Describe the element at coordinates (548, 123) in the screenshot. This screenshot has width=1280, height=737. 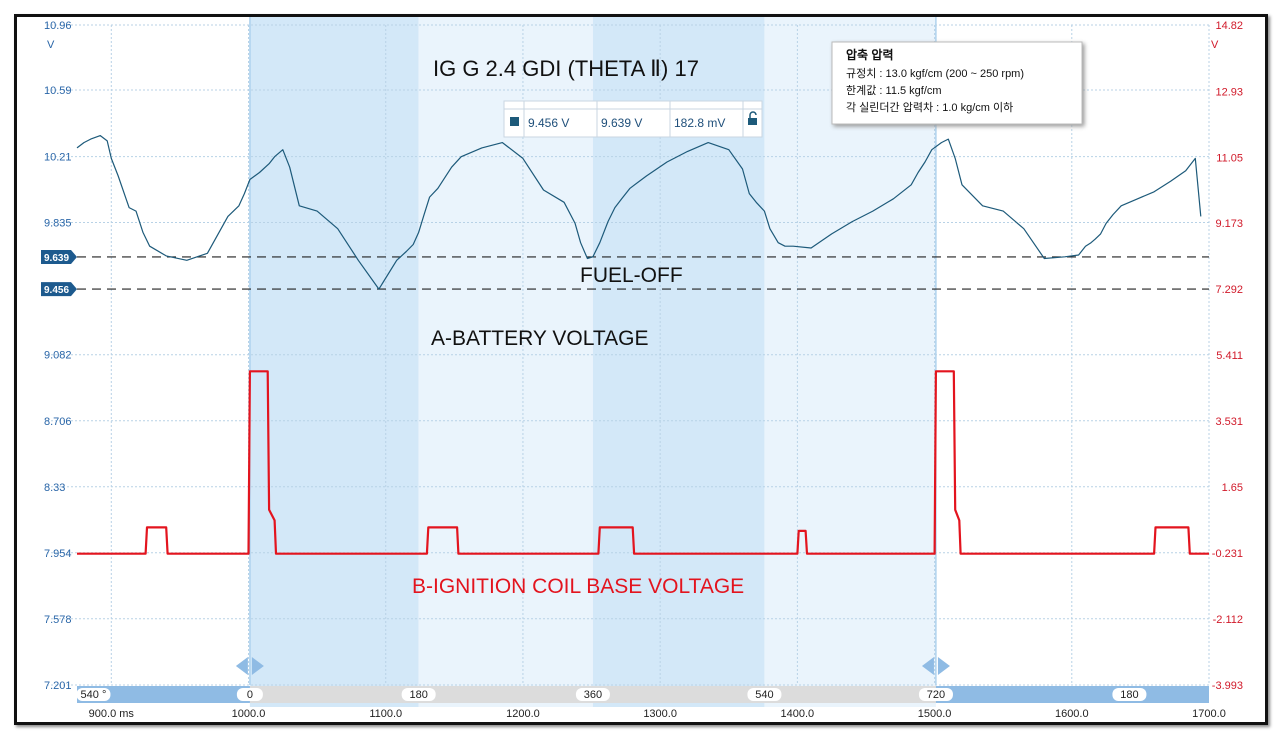
I see `measurement-value-min: 9.456 V` at that location.